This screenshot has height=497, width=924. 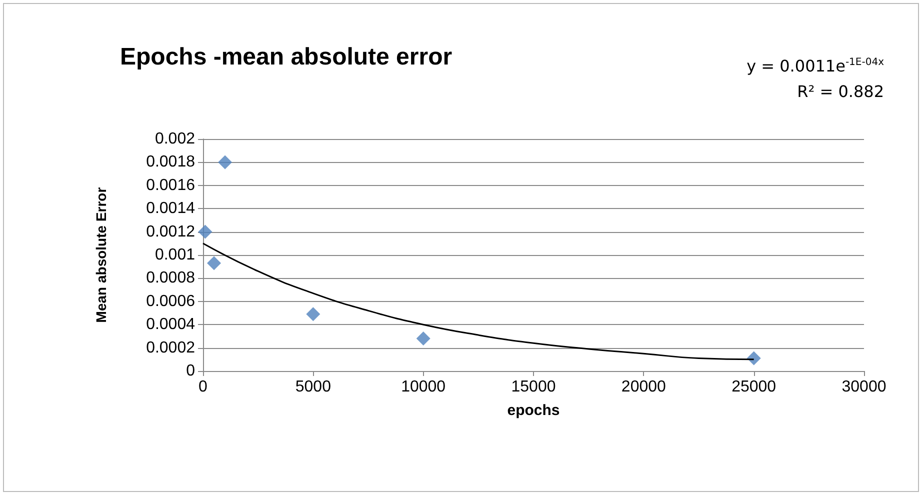 What do you see at coordinates (171, 209) in the screenshot?
I see `y-tick-label: 0.0014` at bounding box center [171, 209].